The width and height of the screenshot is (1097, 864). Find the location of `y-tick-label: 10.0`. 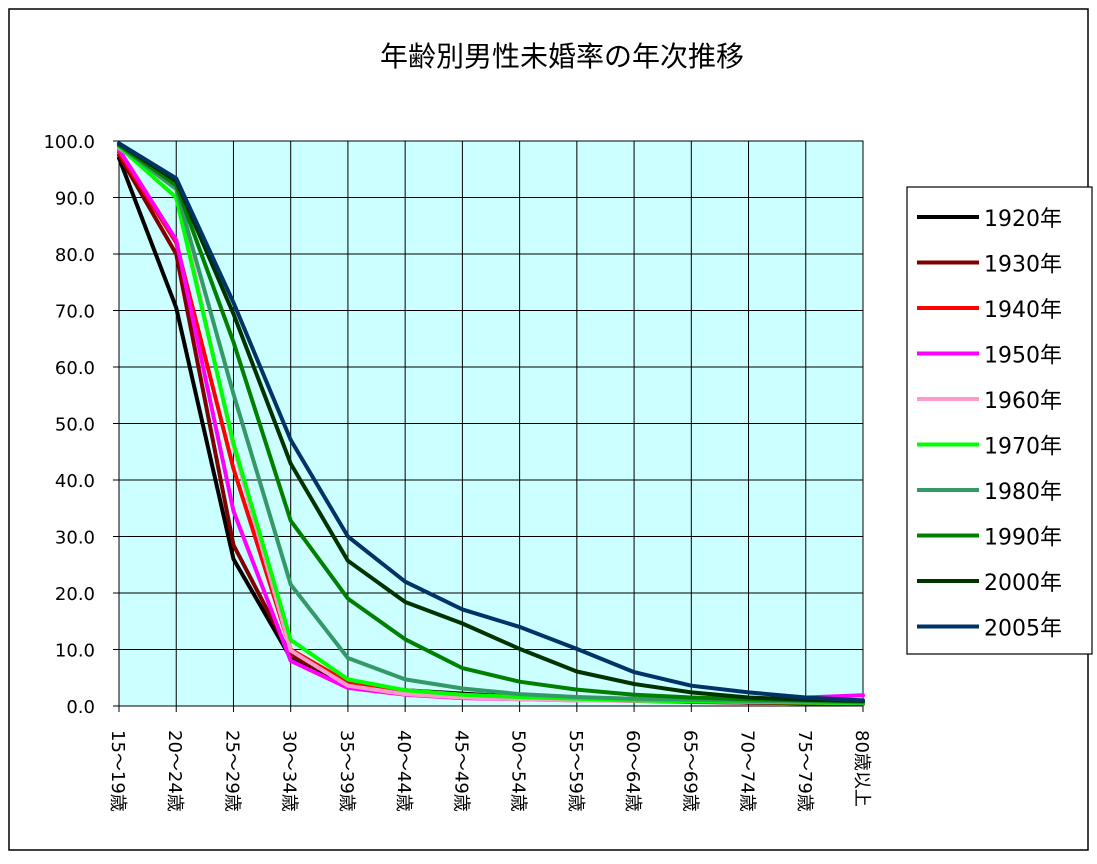

y-tick-label: 10.0 is located at coordinates (75, 651).